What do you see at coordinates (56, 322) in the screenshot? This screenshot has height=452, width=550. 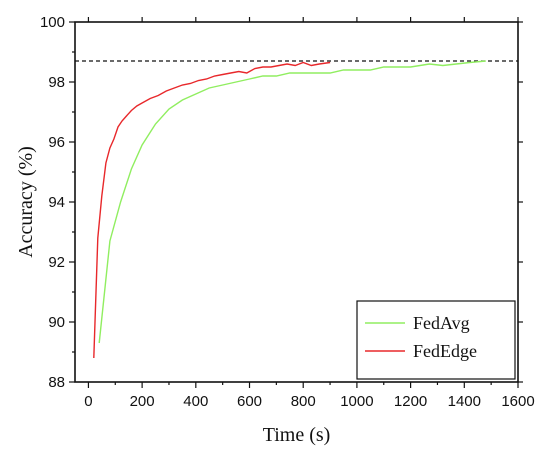 I see `y-tick-label: 90` at bounding box center [56, 322].